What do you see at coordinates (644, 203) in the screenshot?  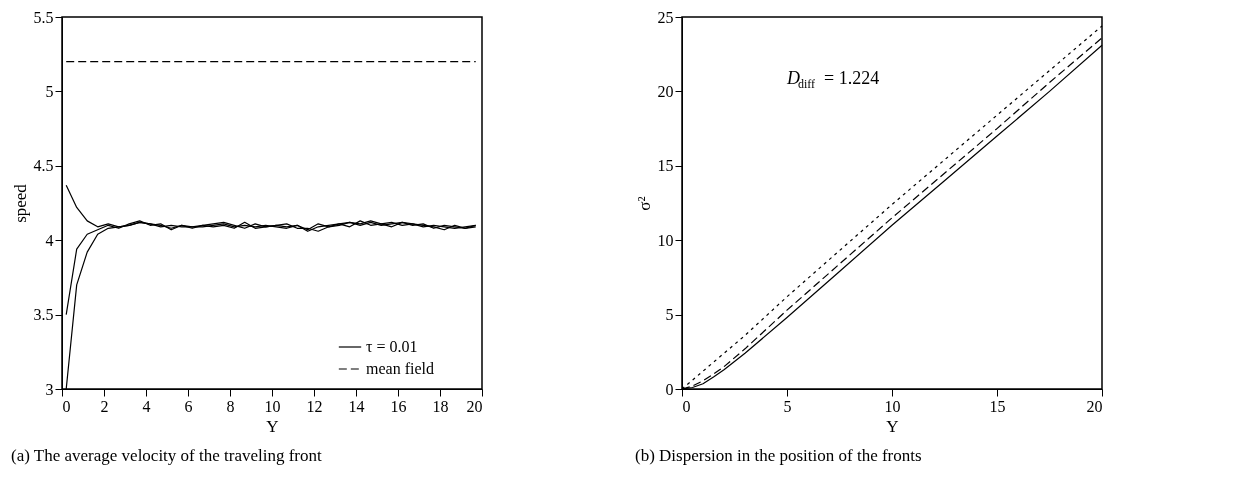 I see `y-axis-title: σ²` at bounding box center [644, 203].